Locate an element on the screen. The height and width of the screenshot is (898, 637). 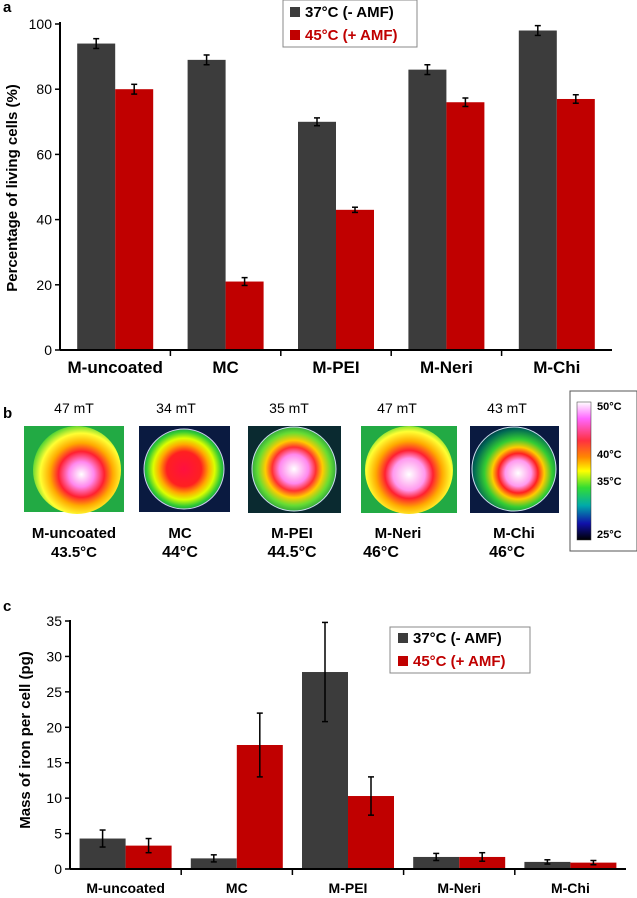
sample-name-2: M-PEI is located at coordinates (292, 533).